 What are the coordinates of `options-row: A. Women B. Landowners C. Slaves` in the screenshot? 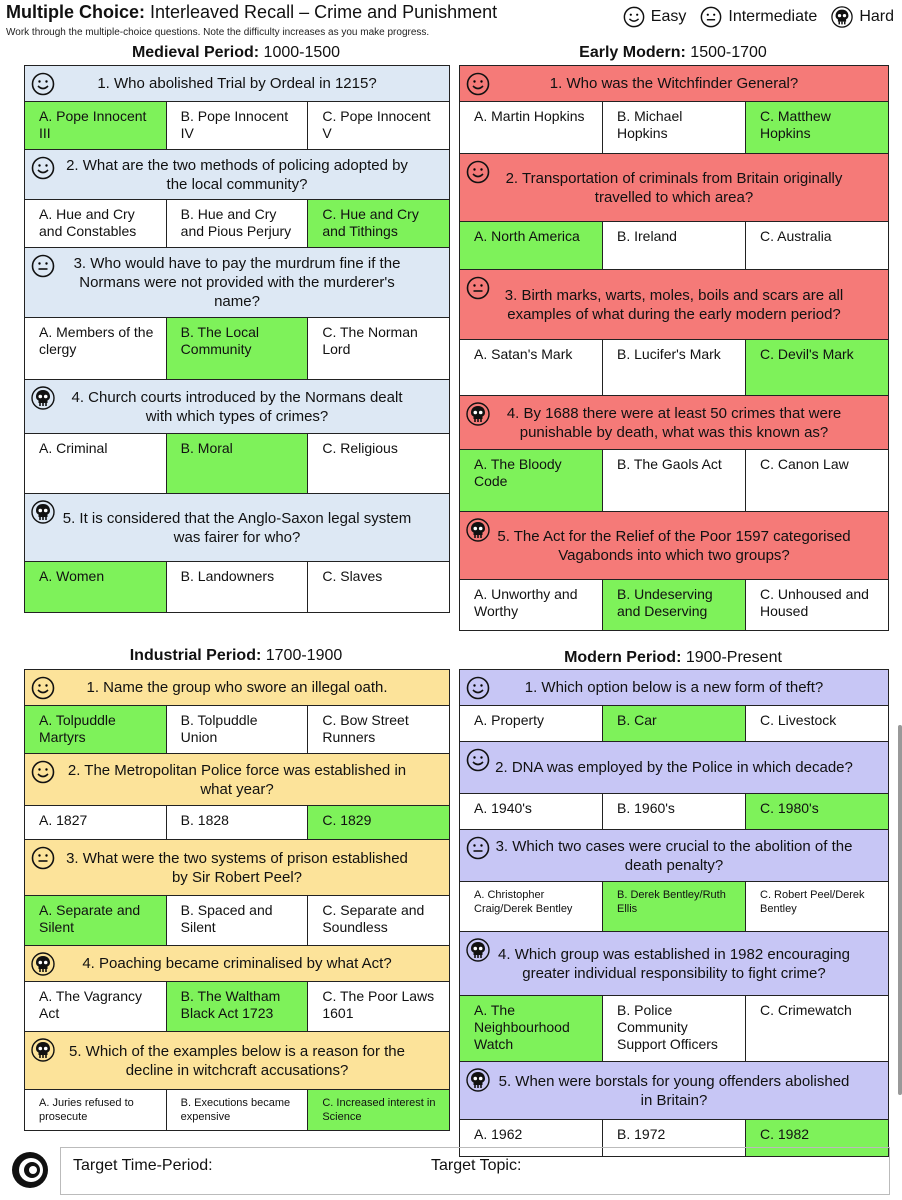 It's located at (237, 587).